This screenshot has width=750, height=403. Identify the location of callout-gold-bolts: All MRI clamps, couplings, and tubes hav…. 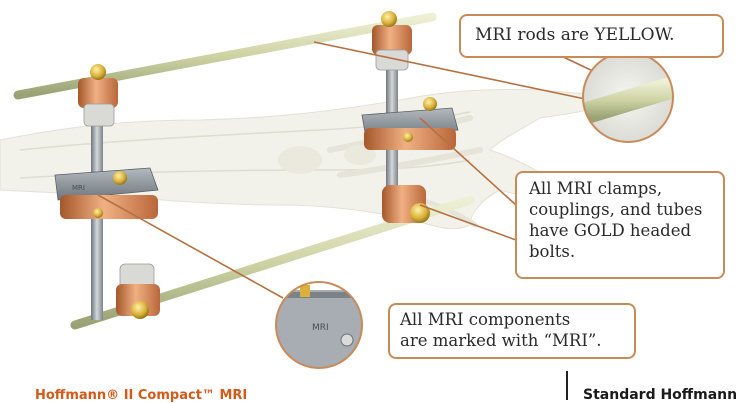
(620, 225).